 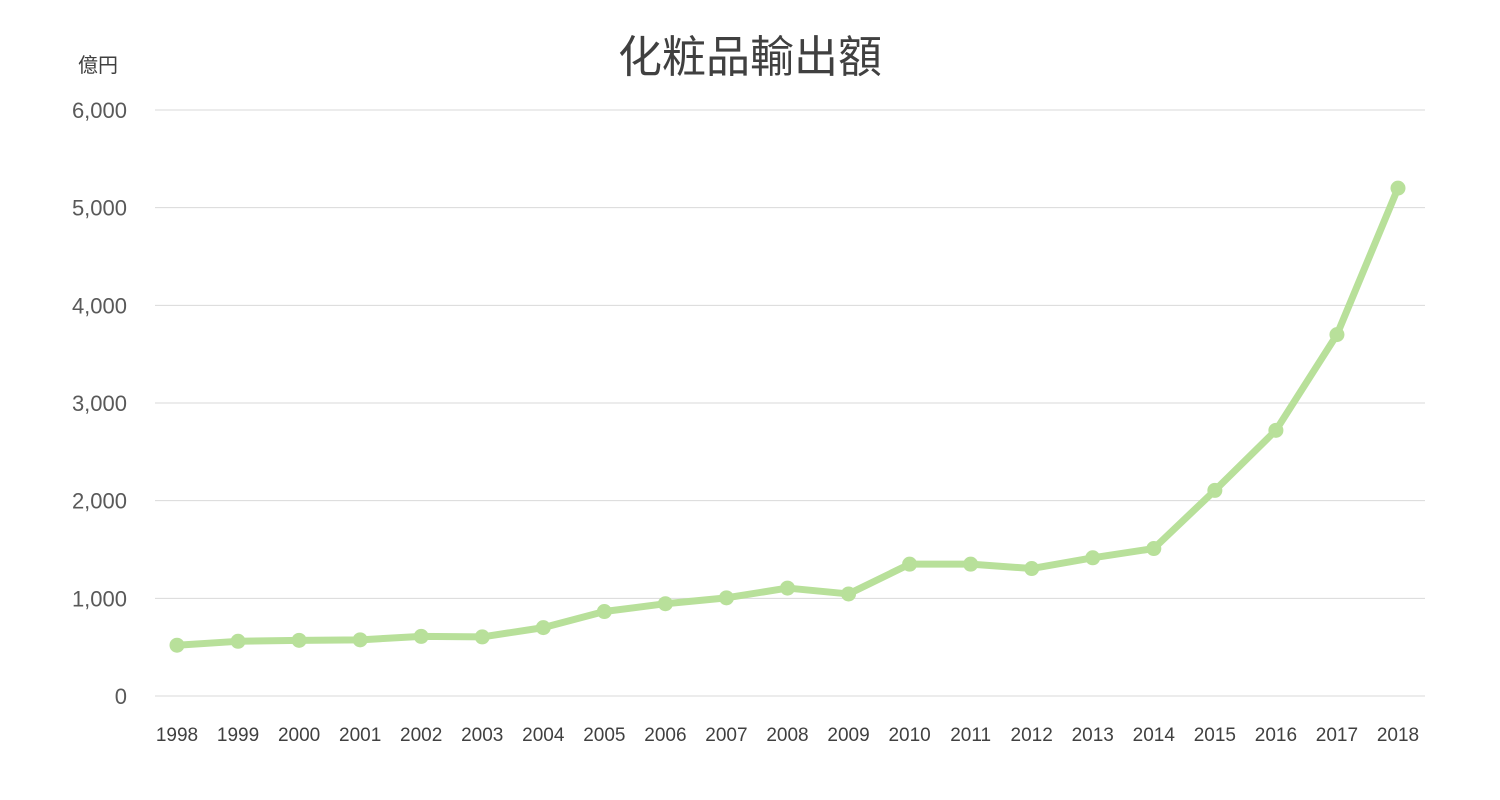 What do you see at coordinates (665, 735) in the screenshot?
I see `x-tick-label: 2006` at bounding box center [665, 735].